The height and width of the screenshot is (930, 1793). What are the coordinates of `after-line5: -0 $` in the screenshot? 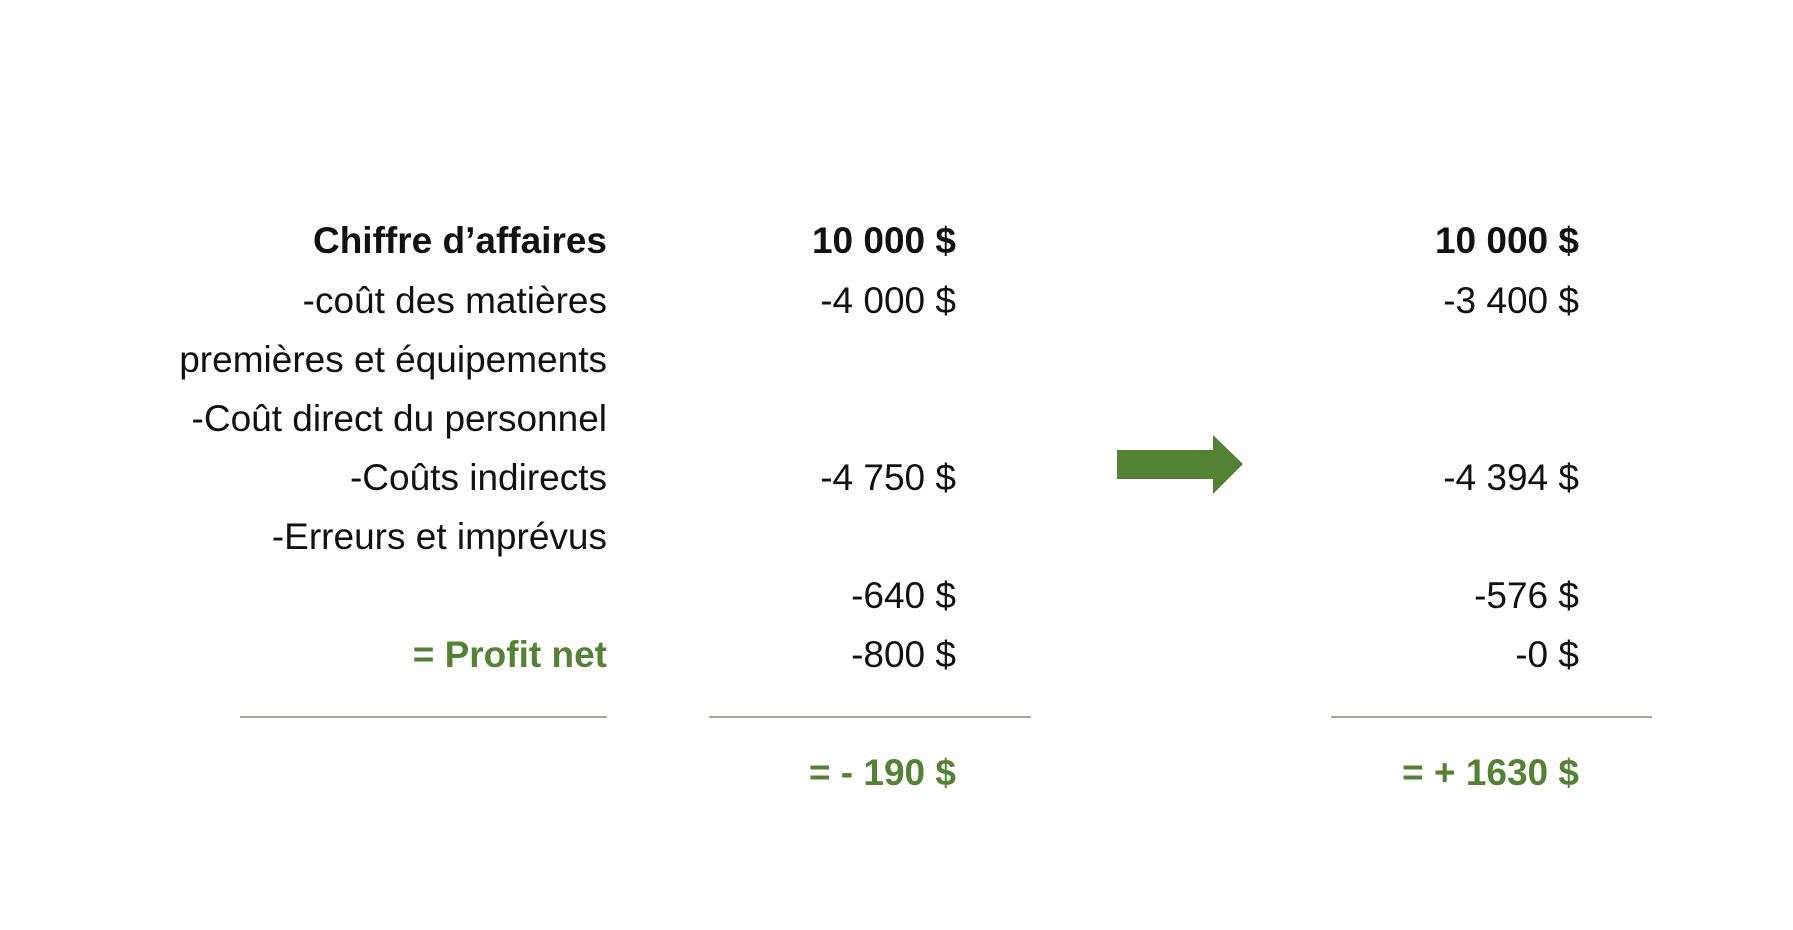 It's located at (1547, 654).